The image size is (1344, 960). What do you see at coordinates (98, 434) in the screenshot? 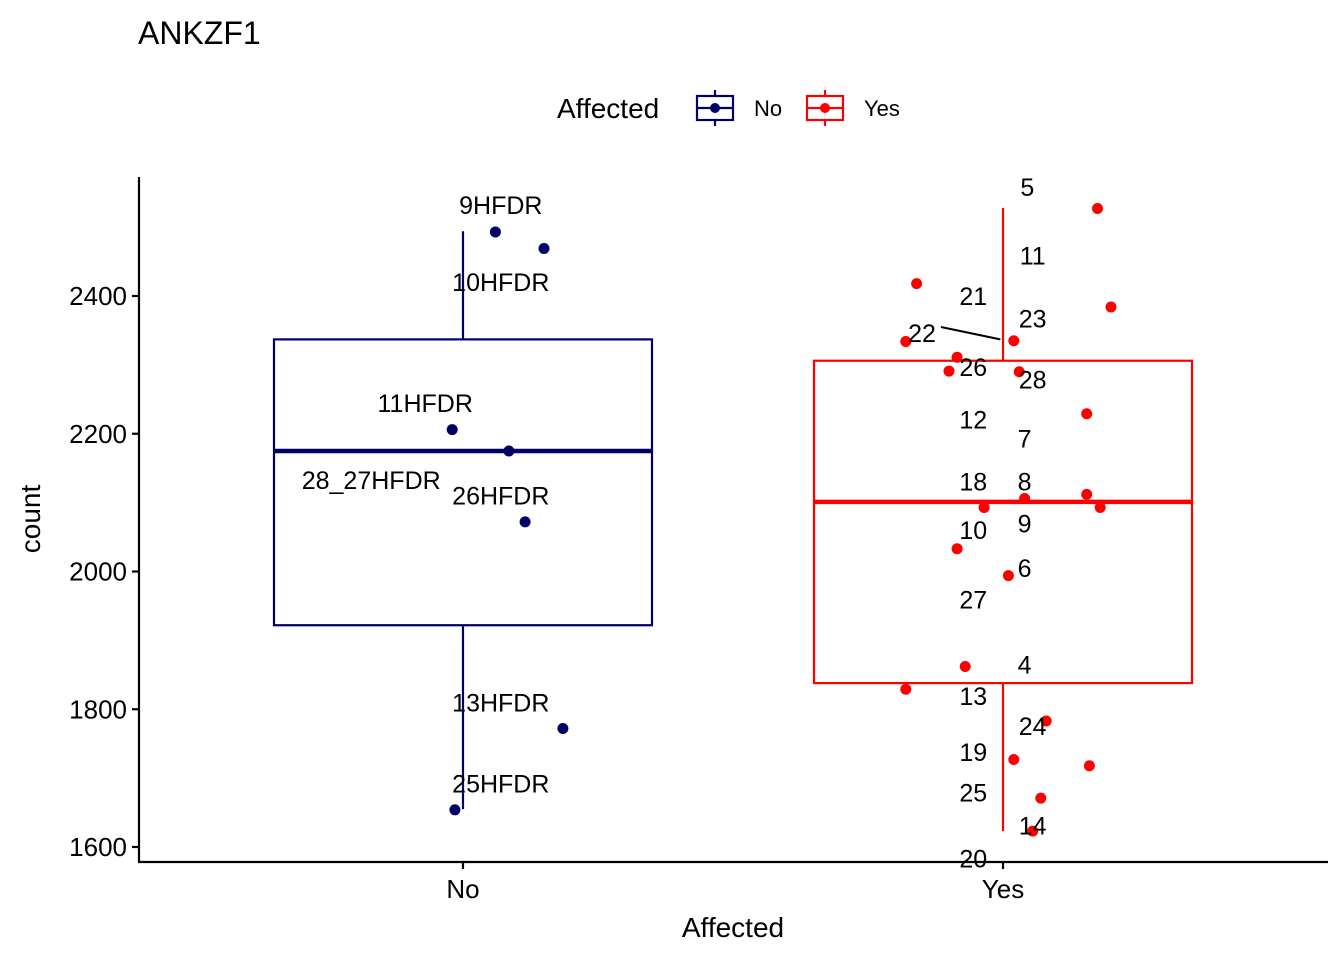
I see `y-tick-label: 2200` at bounding box center [98, 434].